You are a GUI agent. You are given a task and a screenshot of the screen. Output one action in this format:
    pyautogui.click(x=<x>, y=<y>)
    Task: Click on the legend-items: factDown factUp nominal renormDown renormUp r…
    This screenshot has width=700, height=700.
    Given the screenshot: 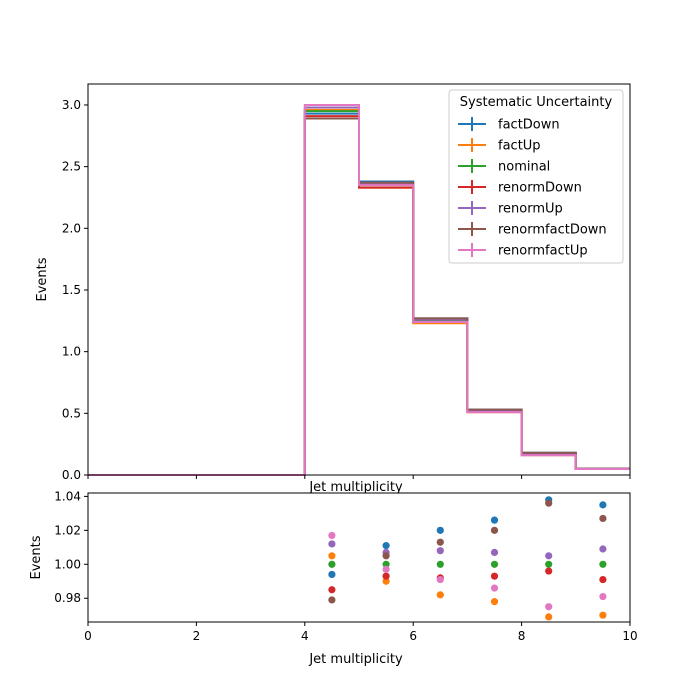 What is the action you would take?
    pyautogui.click(x=532, y=188)
    